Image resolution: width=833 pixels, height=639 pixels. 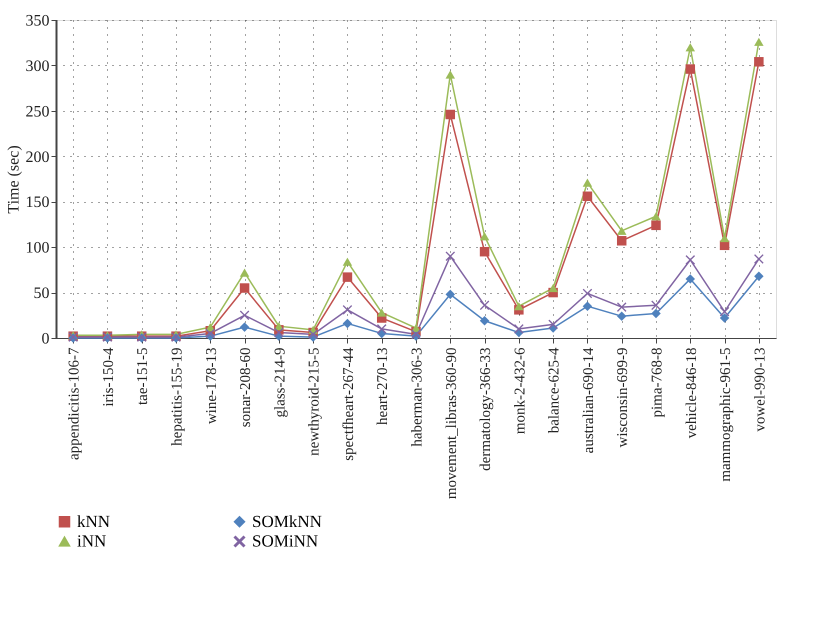 I want to click on x-tick-label: wine-178-13, so click(x=212, y=386).